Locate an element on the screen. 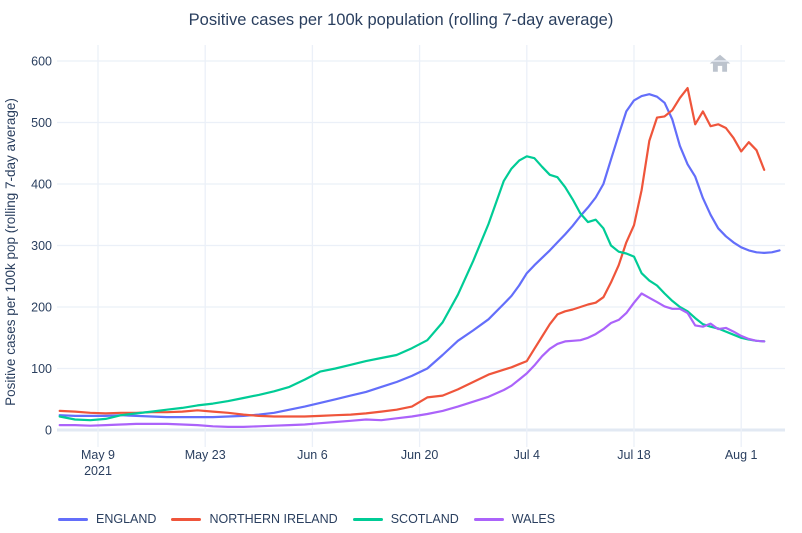 The image size is (802, 533). x-tick-label: Jun 20 is located at coordinates (420, 455).